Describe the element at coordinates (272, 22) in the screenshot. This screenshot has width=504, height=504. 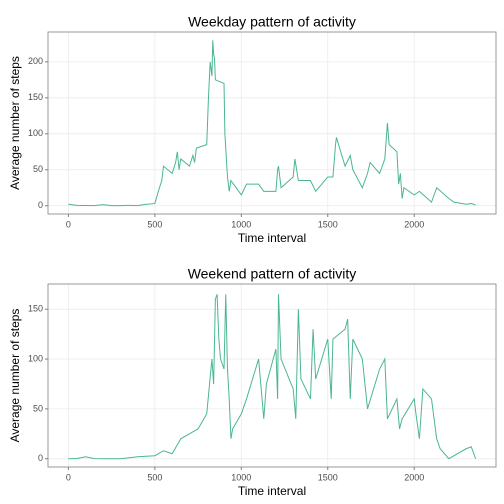
I see `chart-title: Weekday pattern of activity` at that location.